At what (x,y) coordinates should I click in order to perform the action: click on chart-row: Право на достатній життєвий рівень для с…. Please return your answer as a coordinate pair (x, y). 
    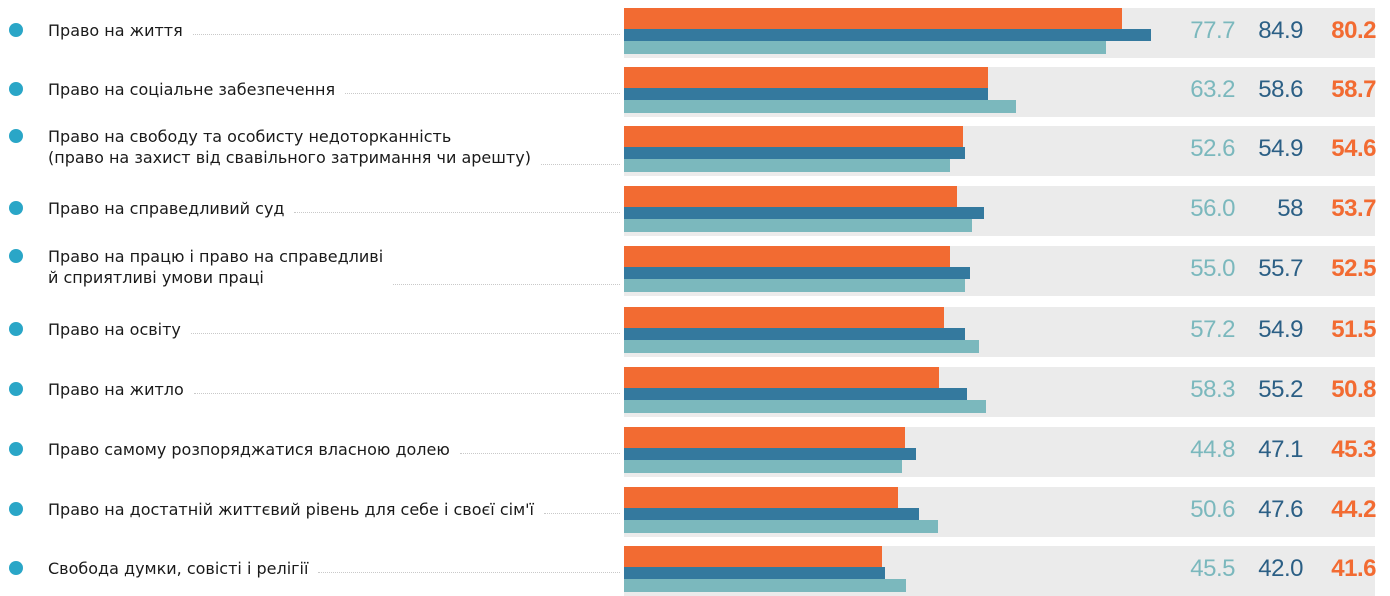
    Looking at the image, I should click on (695, 512).